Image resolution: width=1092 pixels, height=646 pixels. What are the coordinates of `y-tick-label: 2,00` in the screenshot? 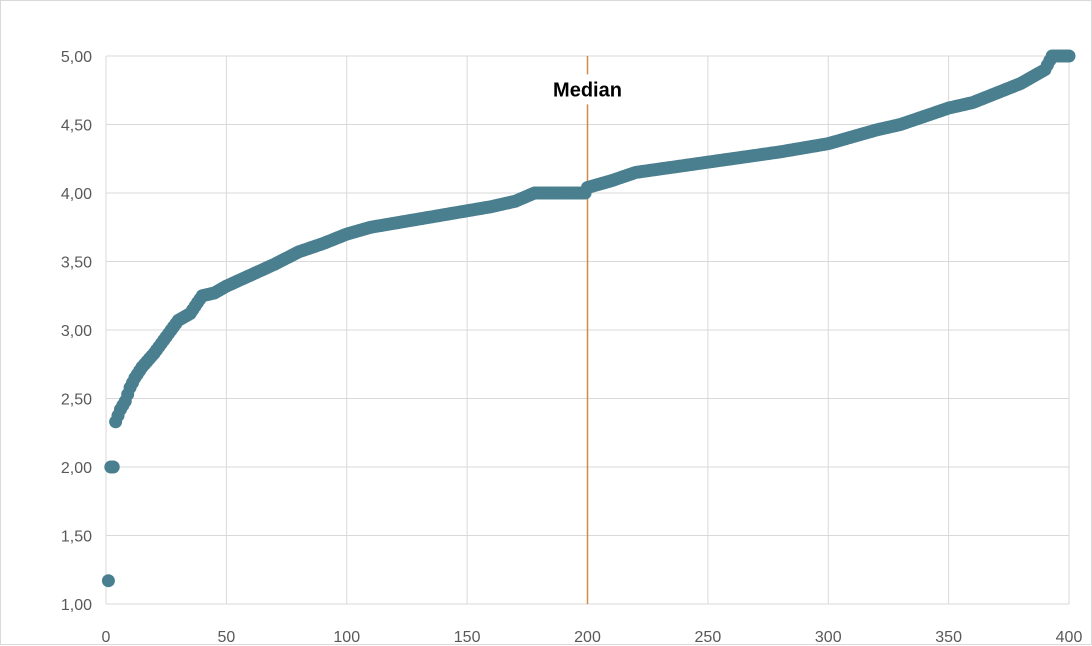 It's located at (76, 468).